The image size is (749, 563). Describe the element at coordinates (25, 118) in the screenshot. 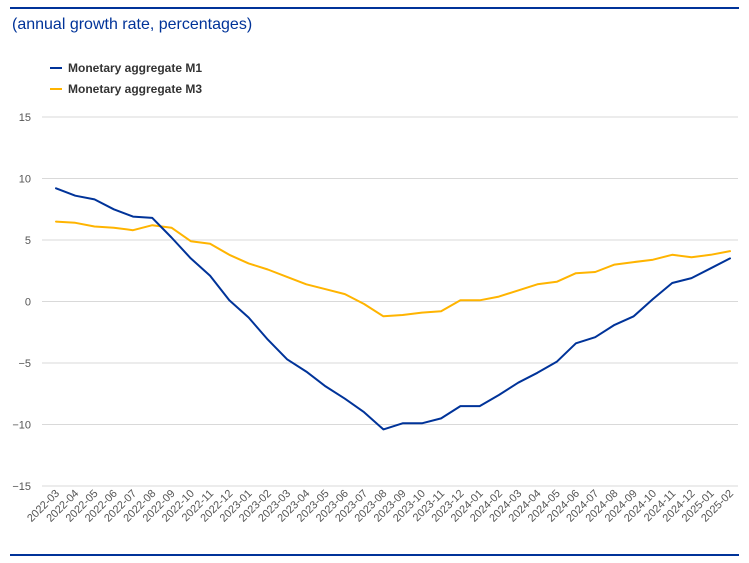

I see `y-tick-label: 15` at that location.